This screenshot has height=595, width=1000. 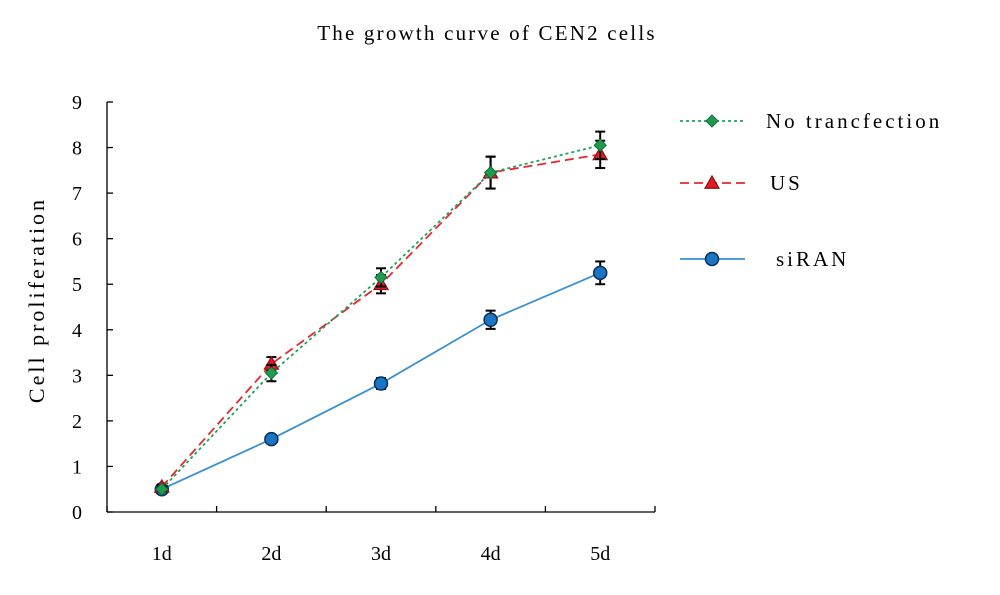 What do you see at coordinates (77, 103) in the screenshot?
I see `y-tick-label: 9` at bounding box center [77, 103].